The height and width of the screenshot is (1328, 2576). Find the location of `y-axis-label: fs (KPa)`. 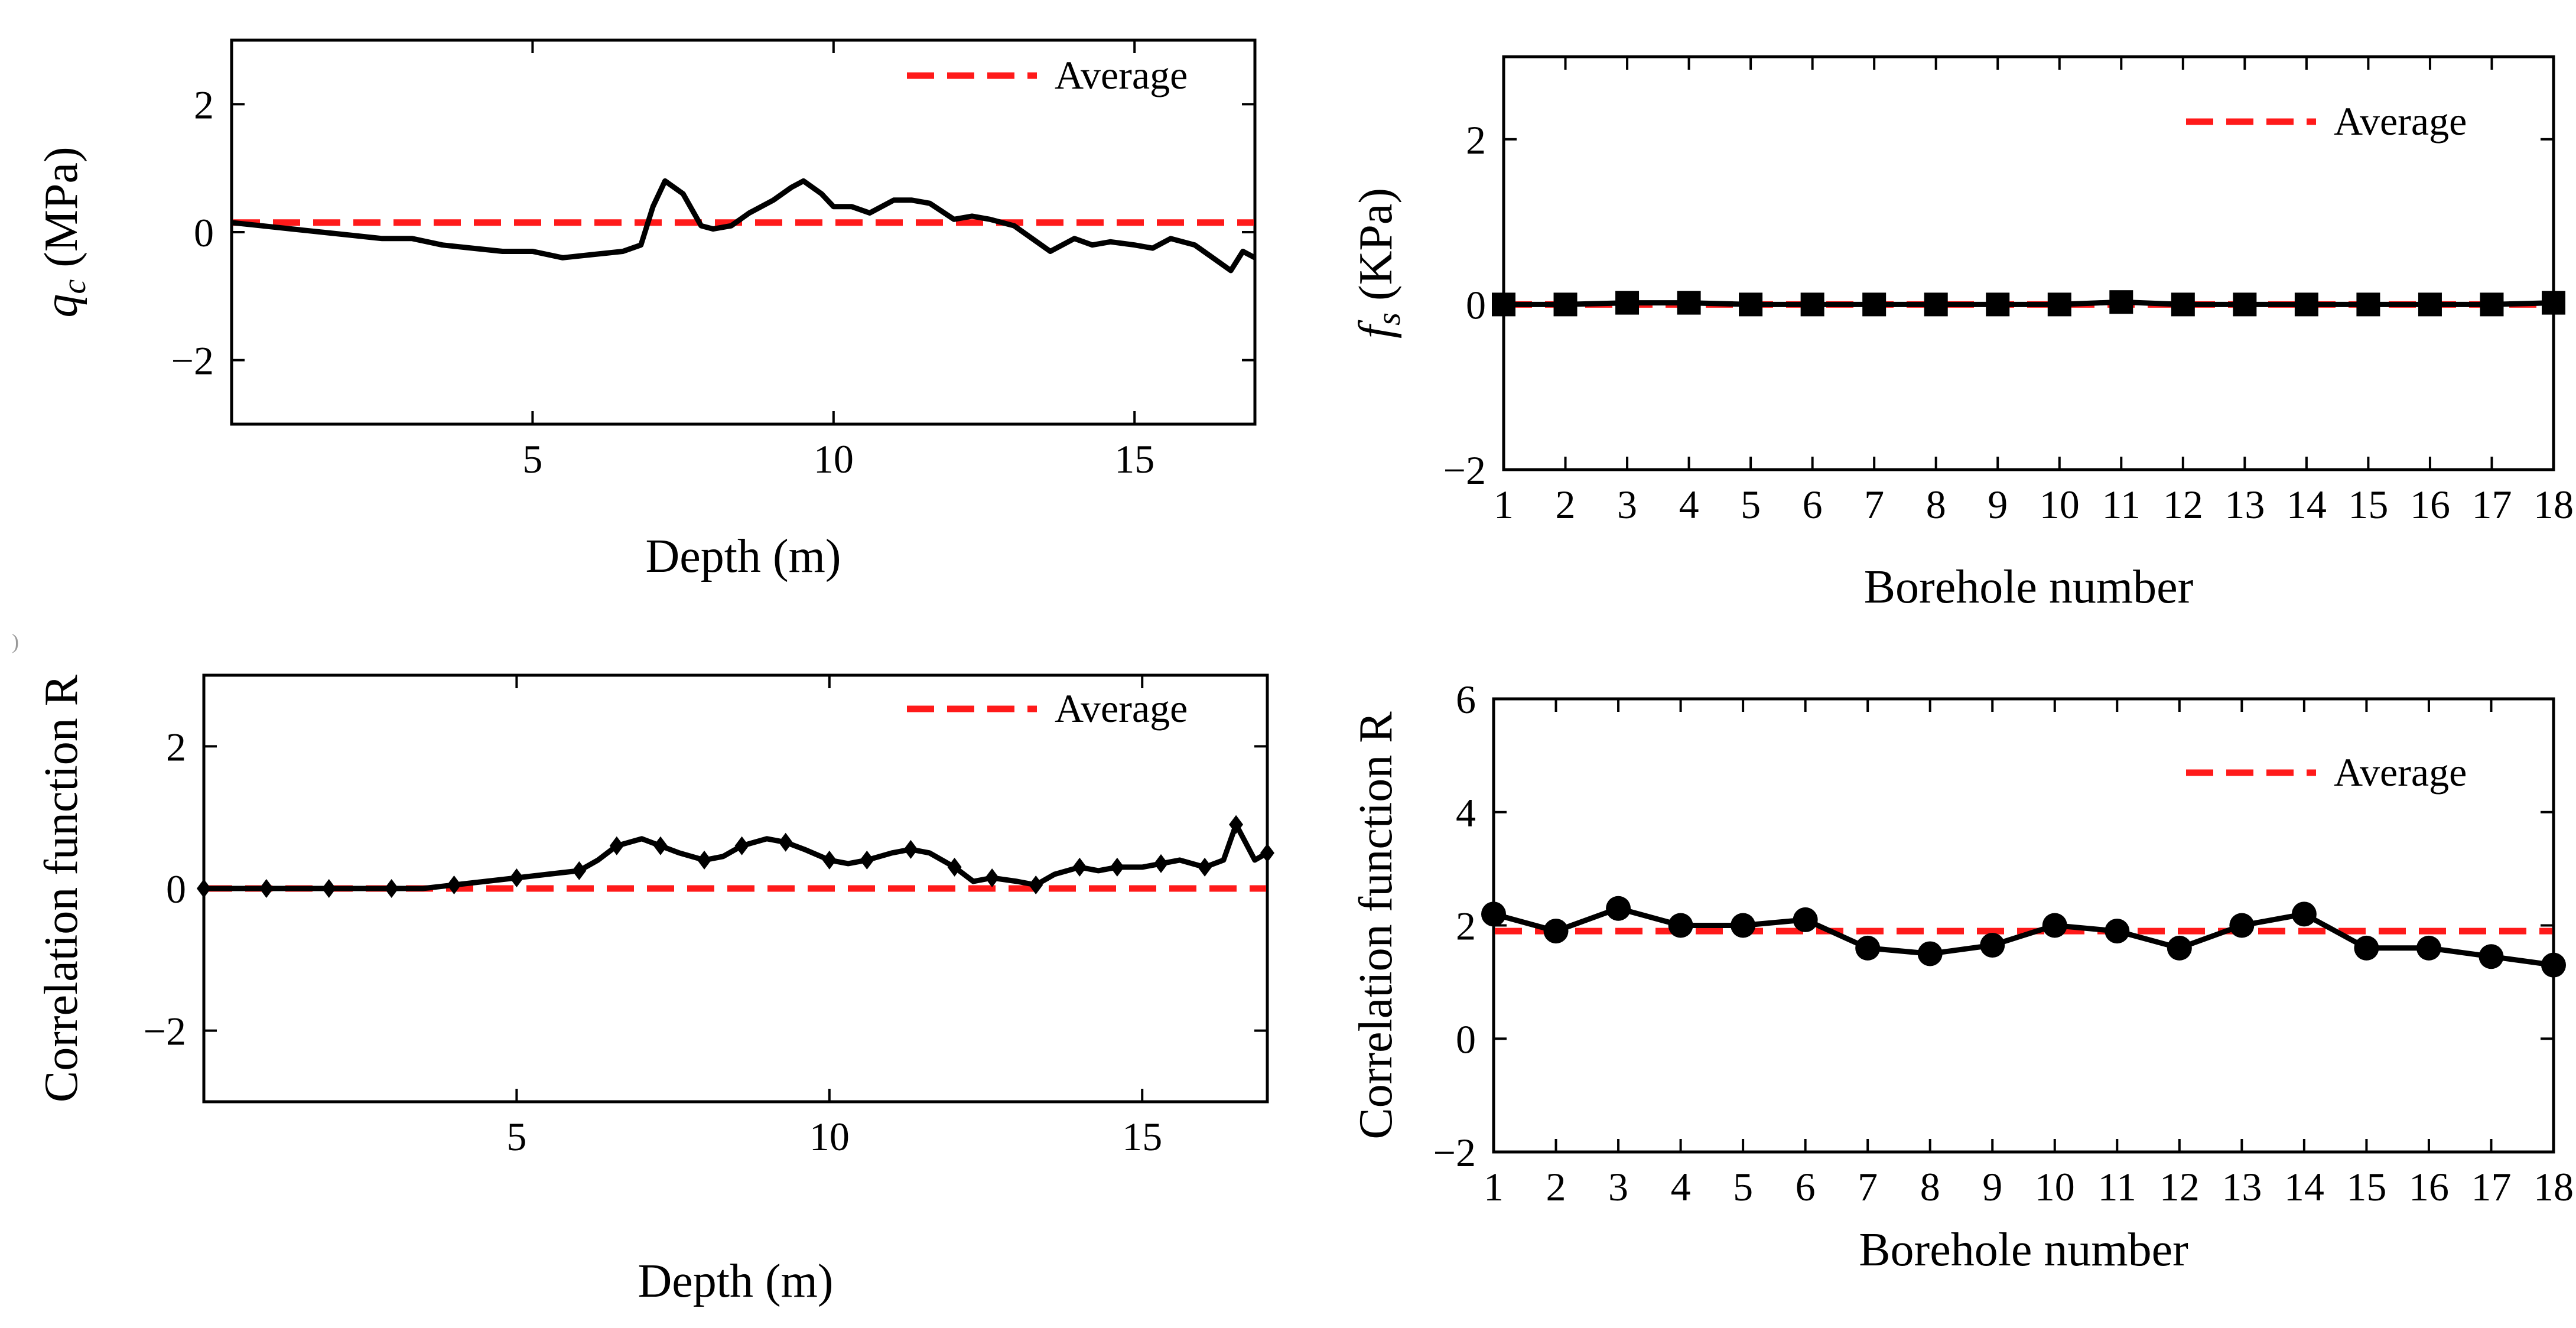

y-axis-label: fs (KPa) is located at coordinates (1378, 263).